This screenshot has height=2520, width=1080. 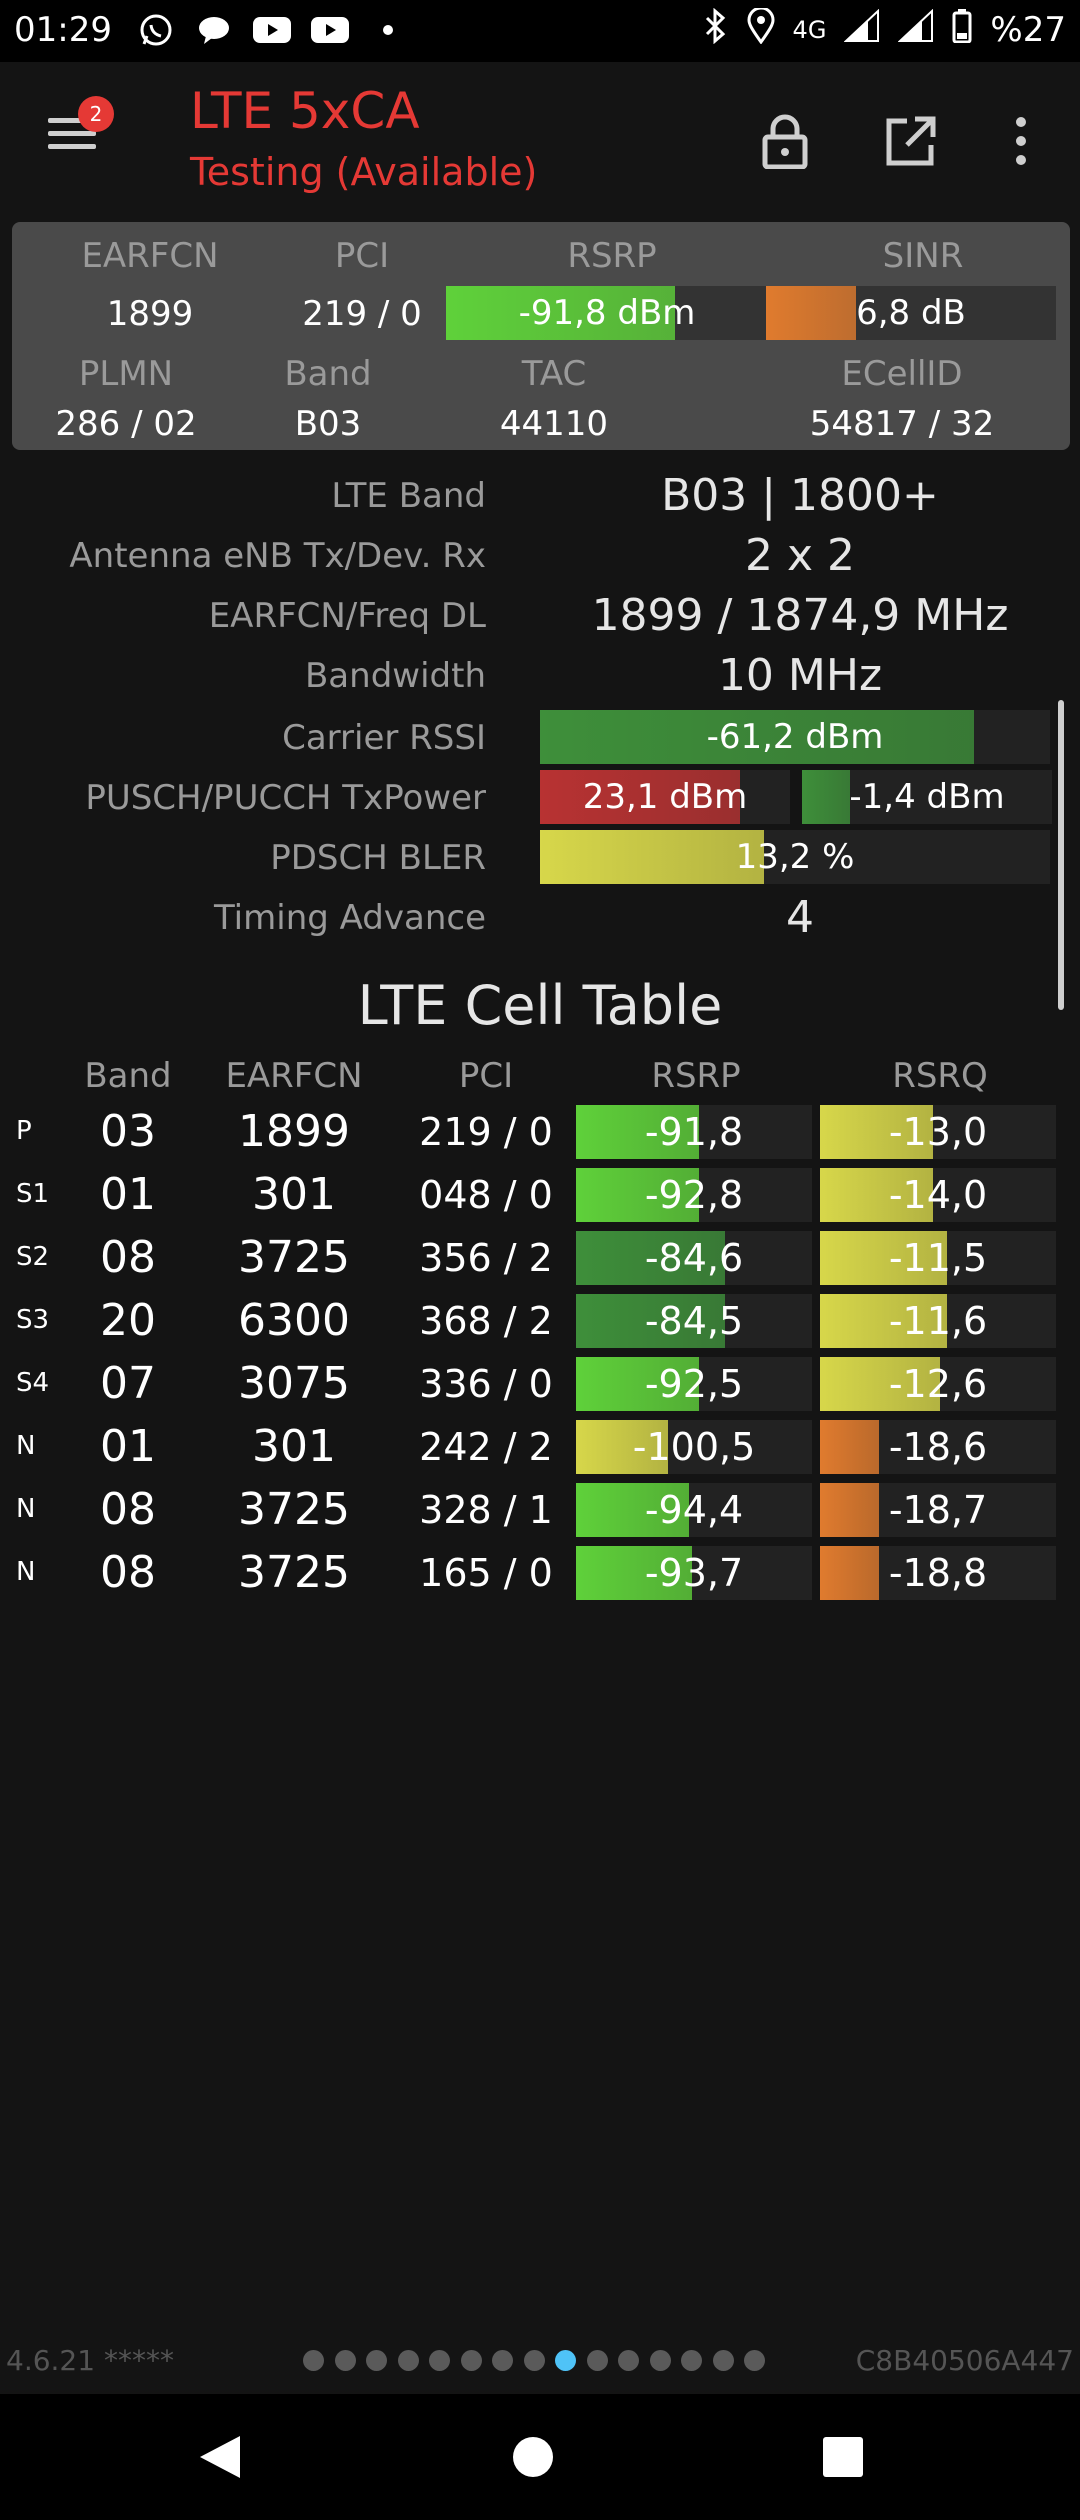 I want to click on menu-icon-line, so click(x=72, y=133).